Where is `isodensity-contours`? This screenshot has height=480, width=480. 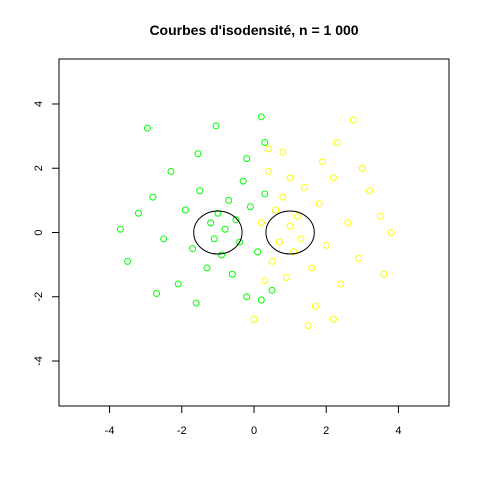 isodensity-contours is located at coordinates (254, 232).